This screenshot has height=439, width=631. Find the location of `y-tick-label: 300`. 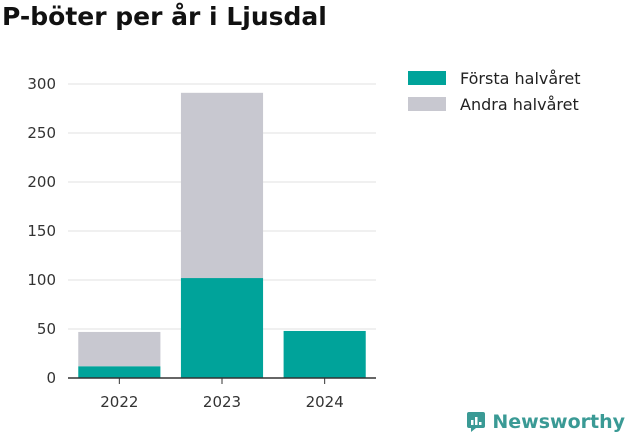

y-tick-label: 300 is located at coordinates (41, 84).